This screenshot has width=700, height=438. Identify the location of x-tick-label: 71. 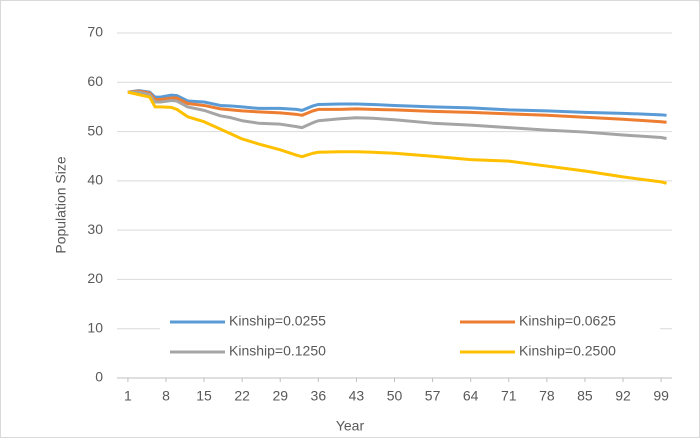
(509, 396).